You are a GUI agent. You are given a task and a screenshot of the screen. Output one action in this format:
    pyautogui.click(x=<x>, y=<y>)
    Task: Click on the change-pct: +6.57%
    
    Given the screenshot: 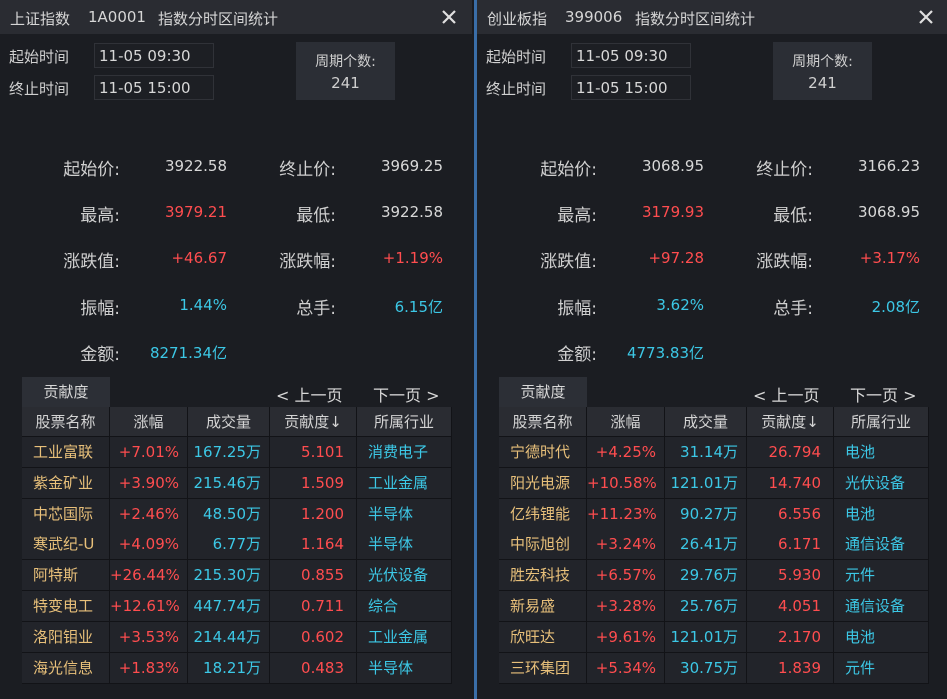 What is the action you would take?
    pyautogui.click(x=626, y=576)
    